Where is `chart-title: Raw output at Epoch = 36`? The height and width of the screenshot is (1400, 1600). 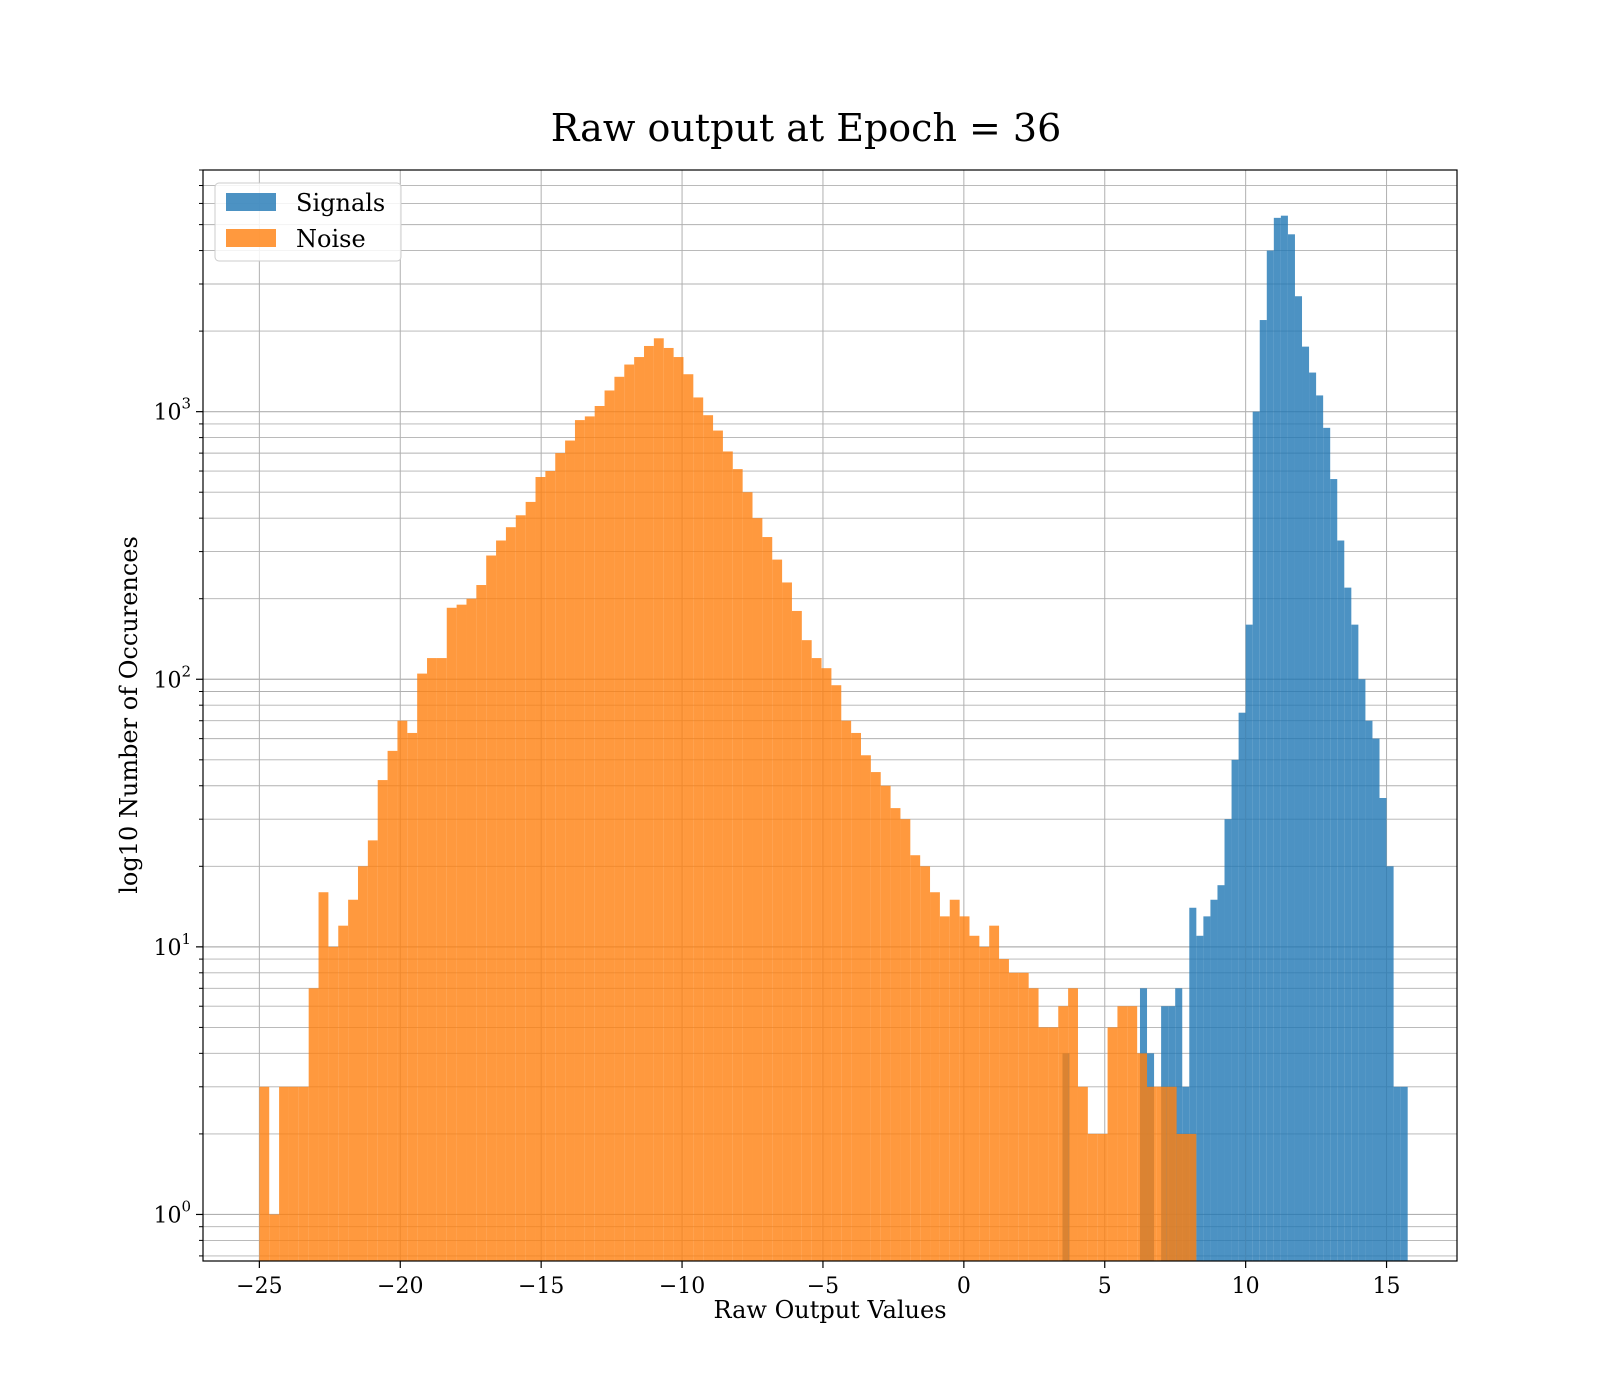
chart-title: Raw output at Epoch = 36 is located at coordinates (806, 128).